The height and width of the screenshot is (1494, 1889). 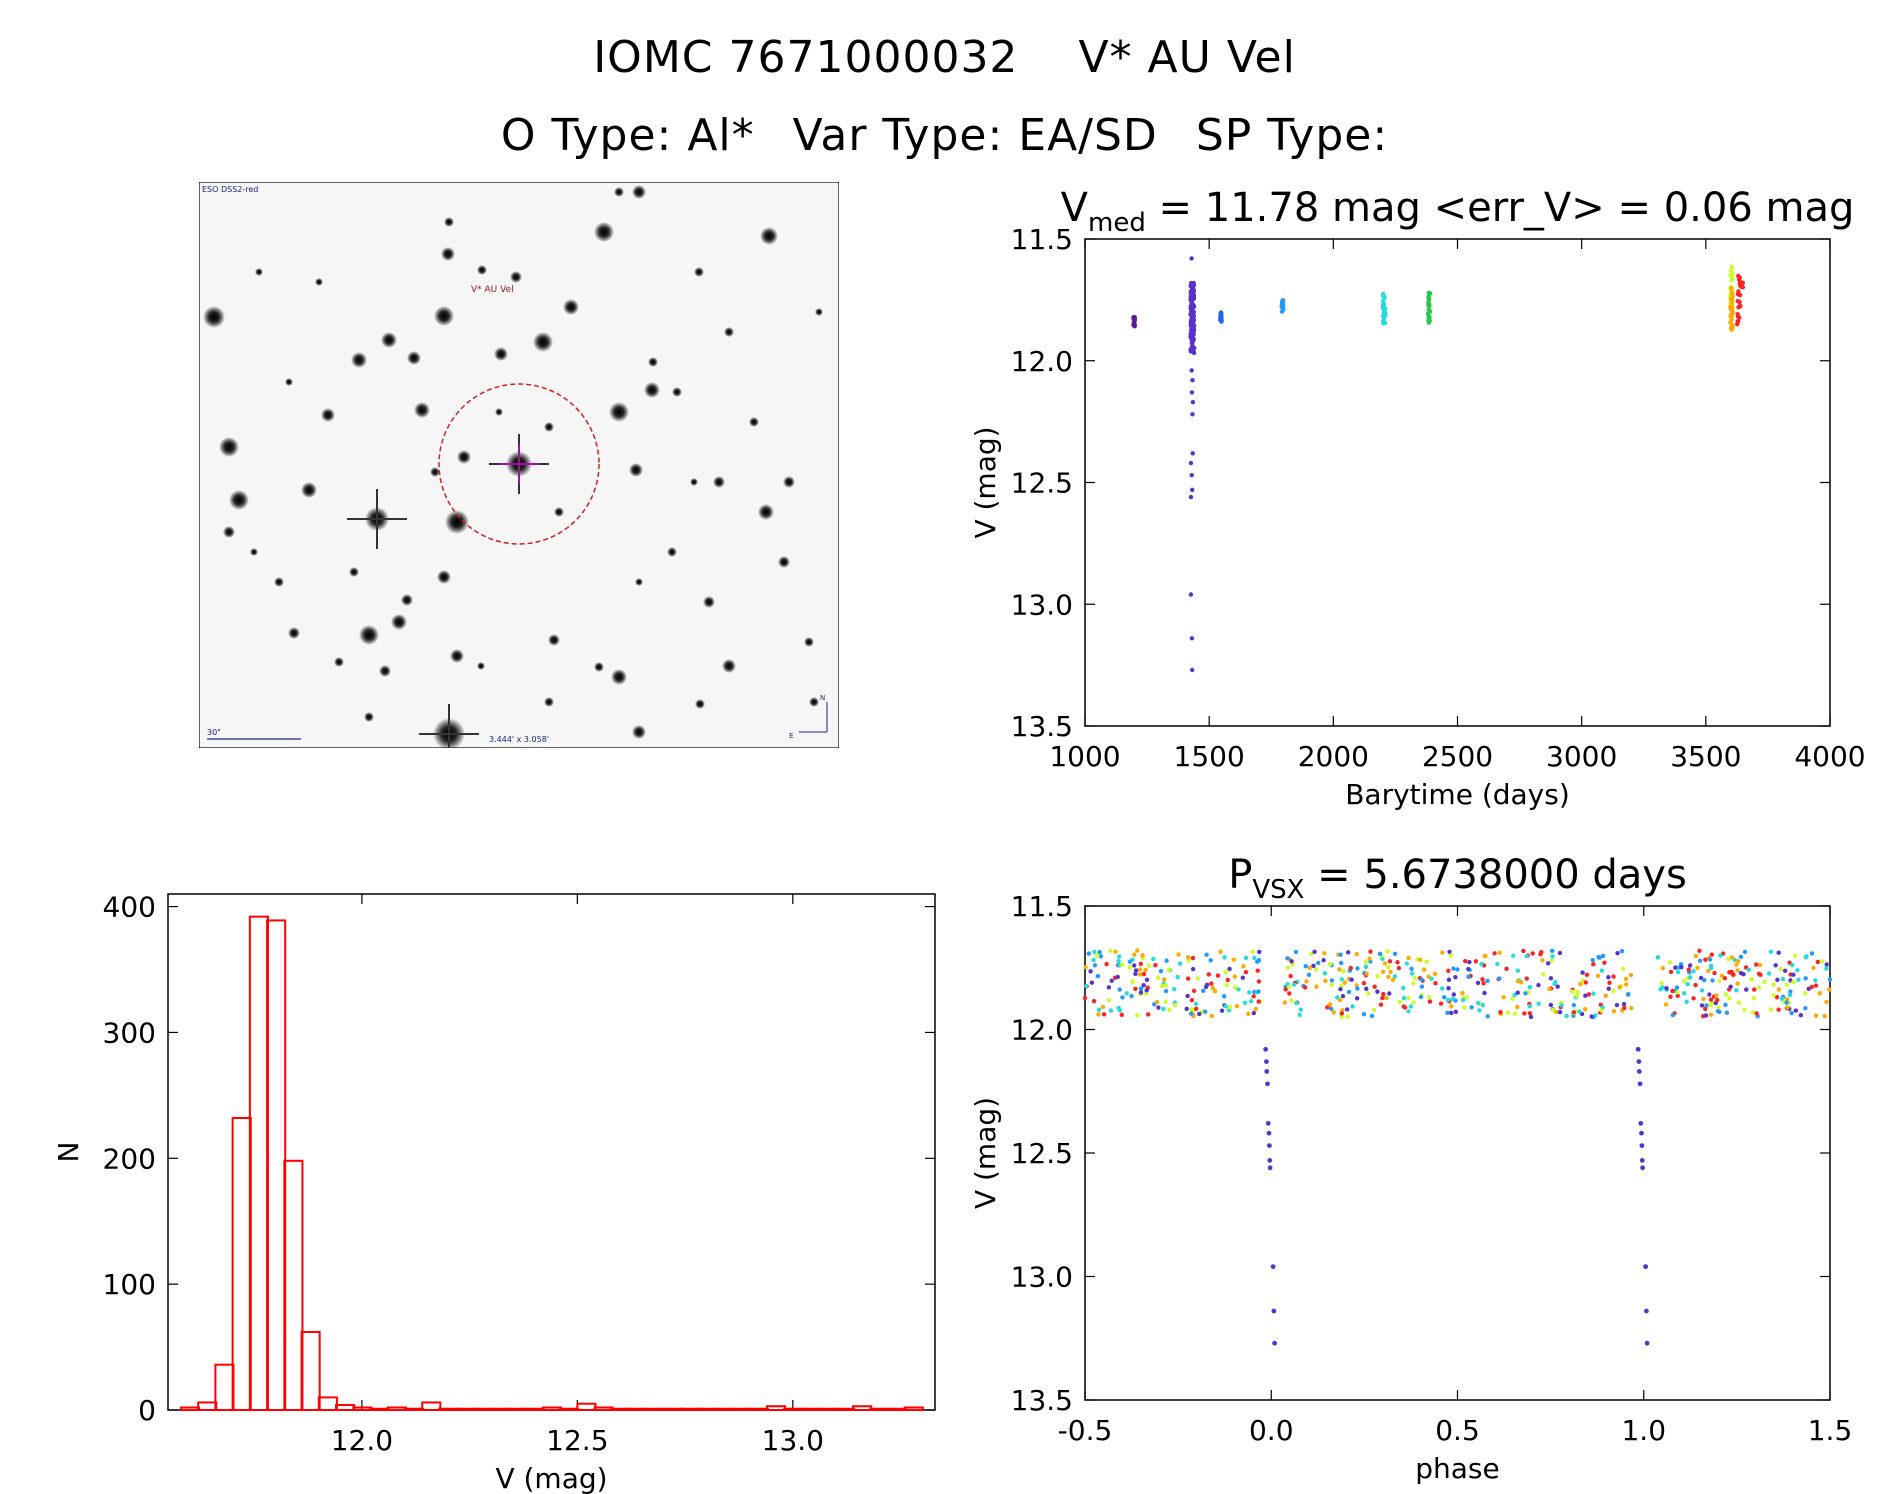 I want to click on y-tick-label: 13.0, so click(x=1042, y=1277).